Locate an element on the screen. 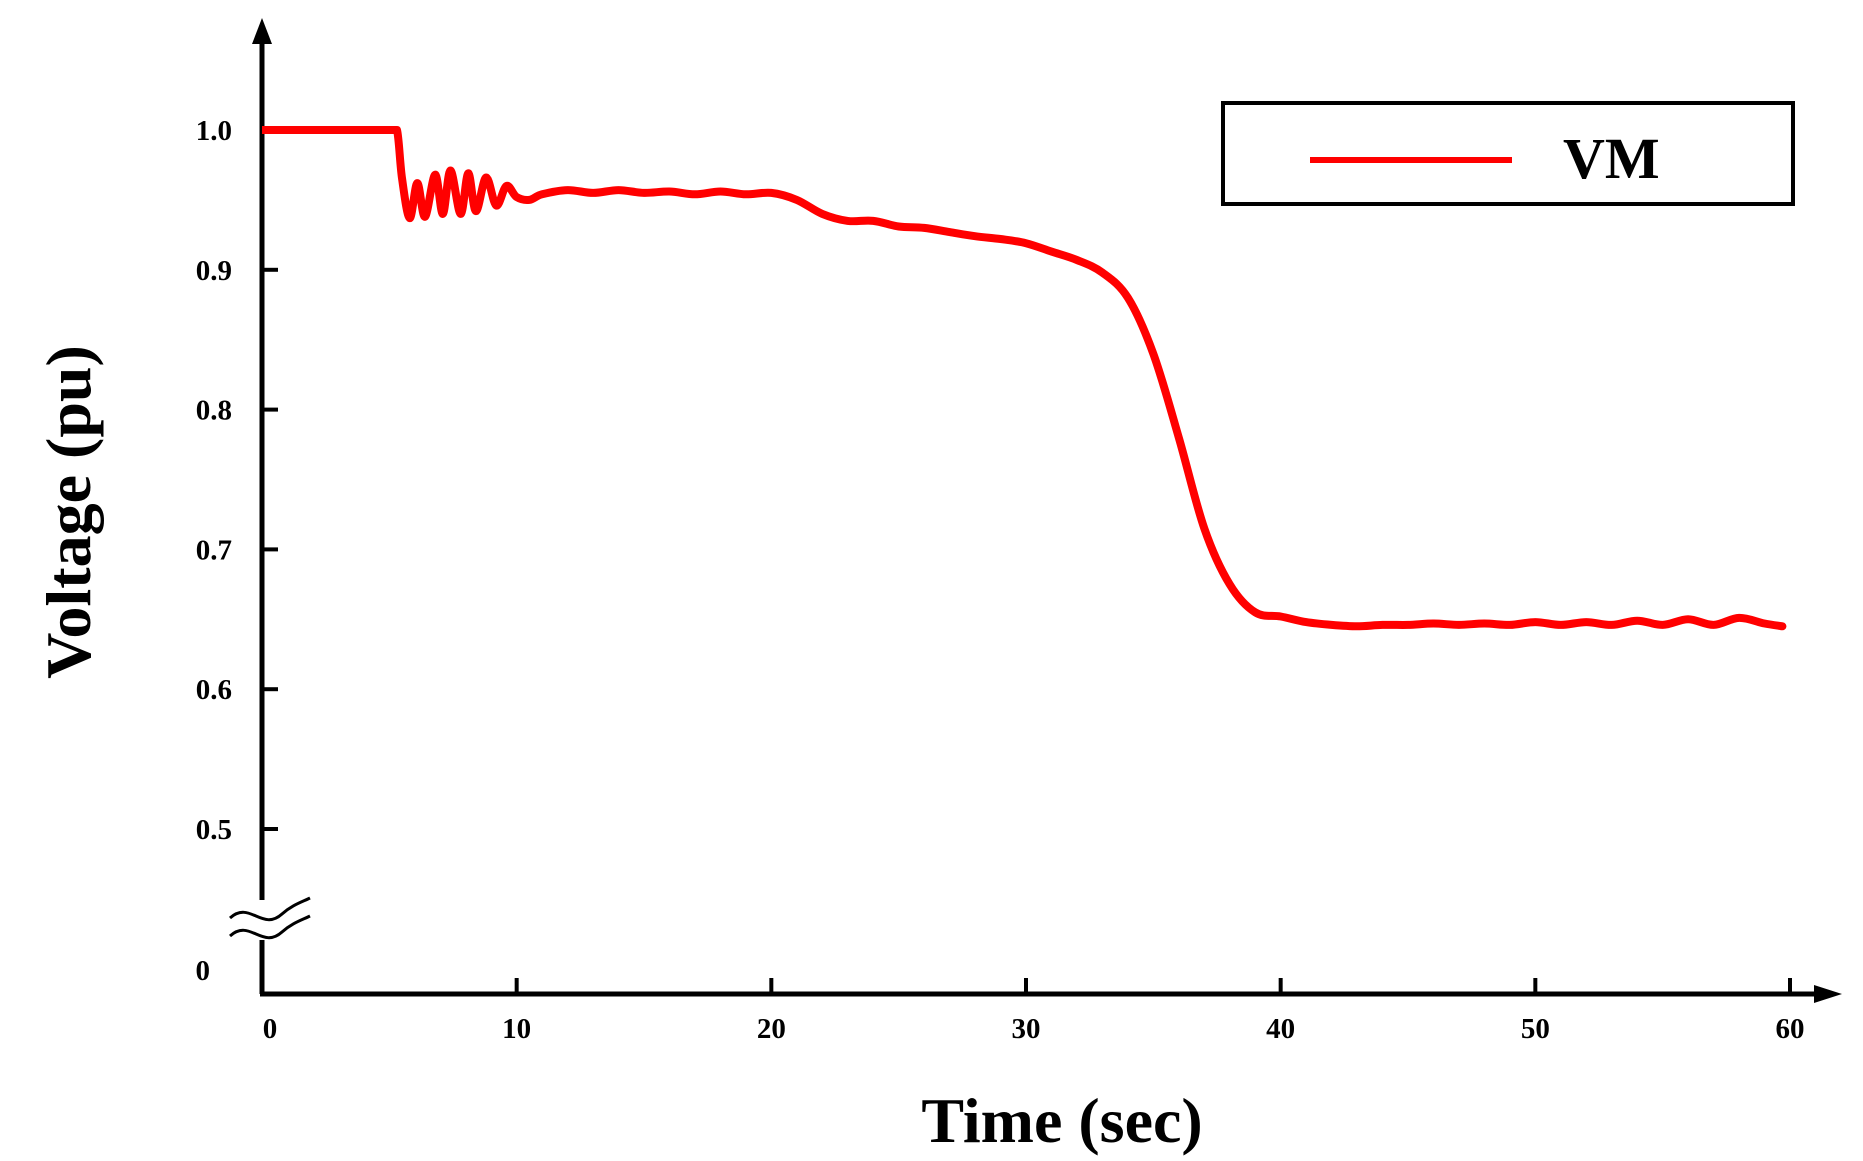 The image size is (1863, 1161). y-axis-ticks: 0 0.5 0.6 0.7 0.8 0.9 1.0 is located at coordinates (237, 551).